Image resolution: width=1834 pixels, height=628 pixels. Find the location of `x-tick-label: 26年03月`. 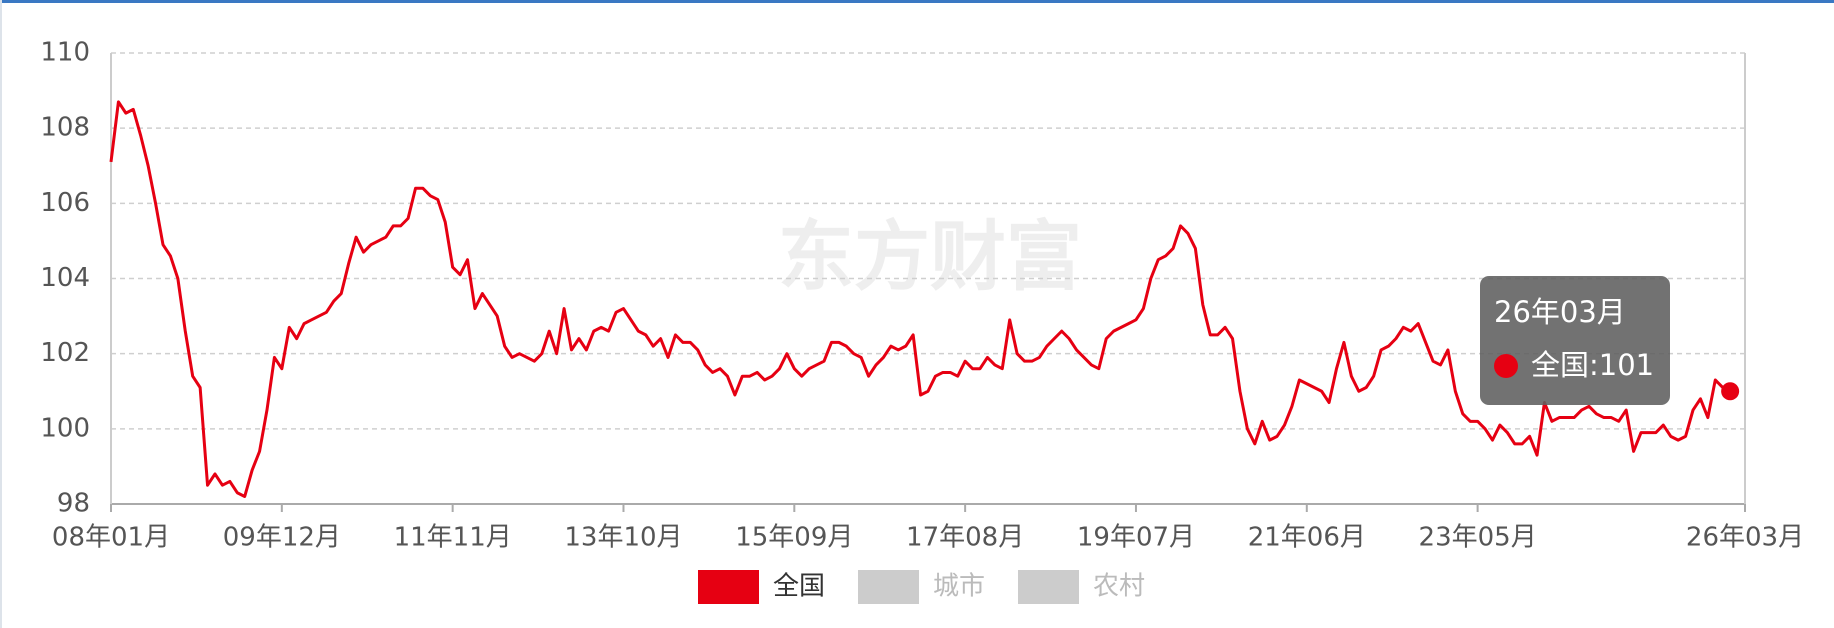

x-tick-label: 26年03月 is located at coordinates (1745, 538).